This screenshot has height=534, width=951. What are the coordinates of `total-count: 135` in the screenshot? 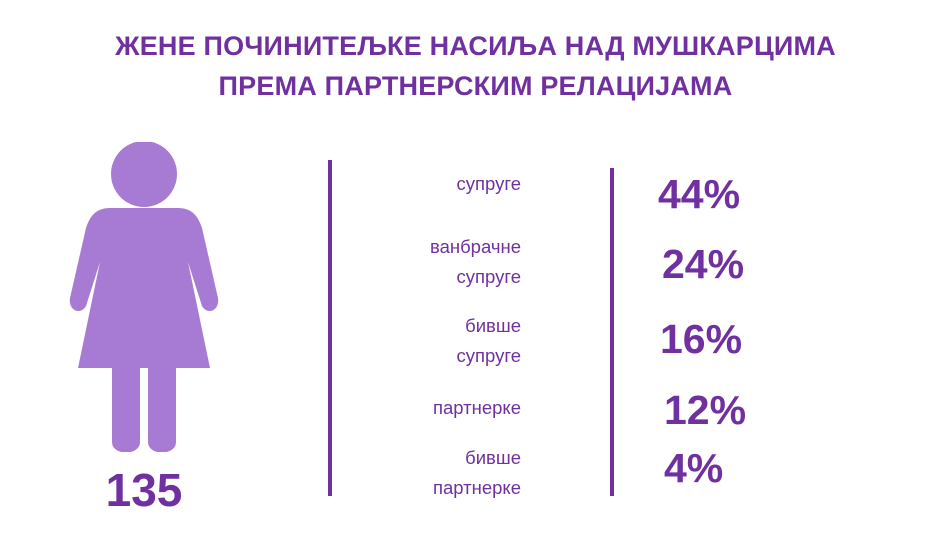 It's located at (144, 490).